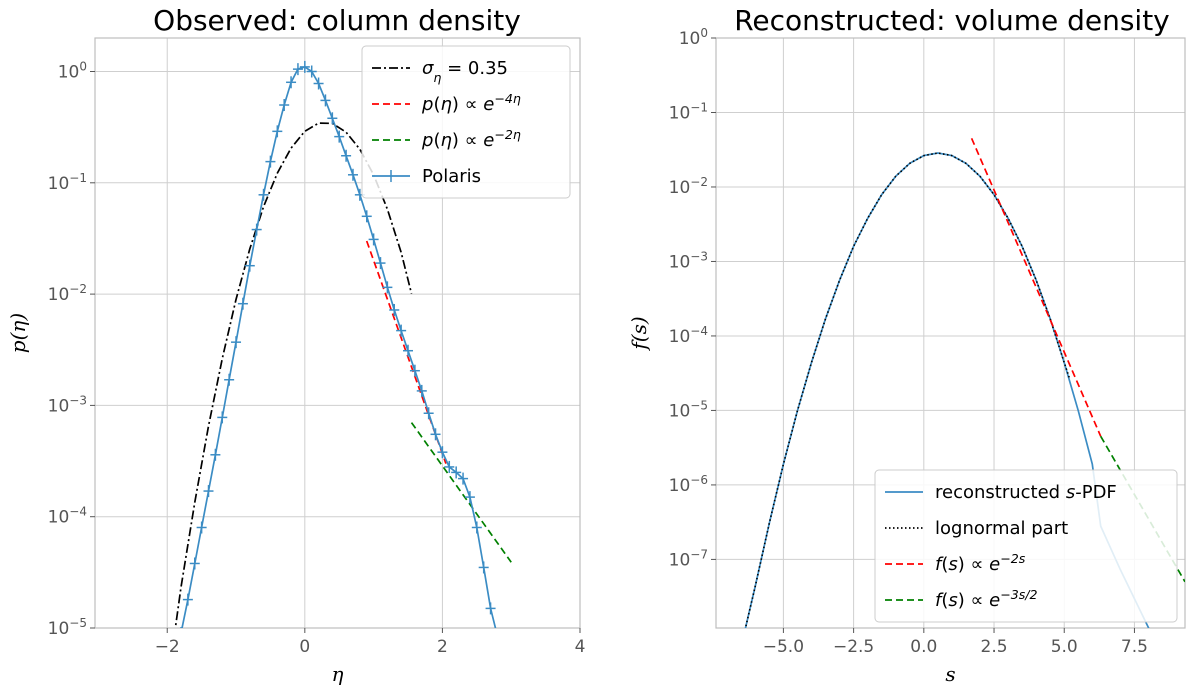  Describe the element at coordinates (699, 256) in the screenshot. I see `y-tick-exponent: −3` at that location.